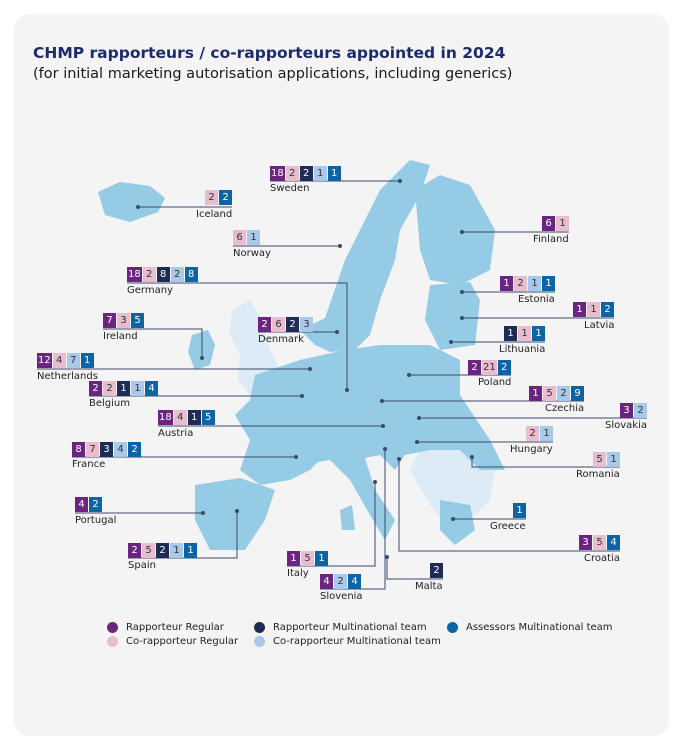  I want to click on value-box-rm: 3, so click(106, 449).